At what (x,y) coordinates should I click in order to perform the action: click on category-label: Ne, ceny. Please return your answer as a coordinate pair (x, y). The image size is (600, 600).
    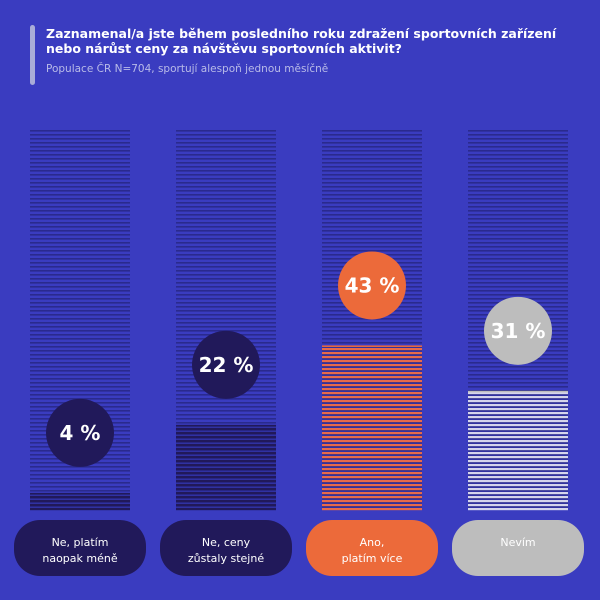
    Looking at the image, I should click on (226, 542).